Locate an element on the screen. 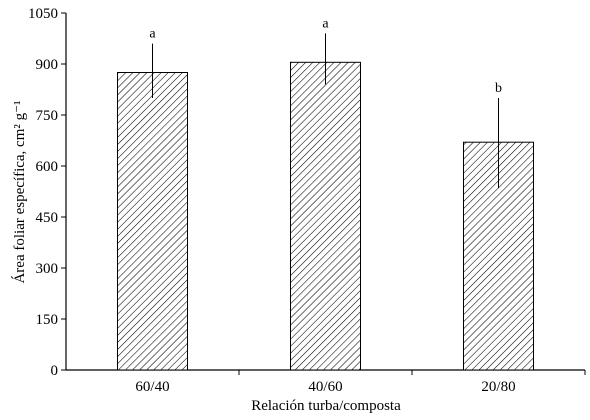 This screenshot has width=590, height=420. y-tick-label: 600 is located at coordinates (47, 167).